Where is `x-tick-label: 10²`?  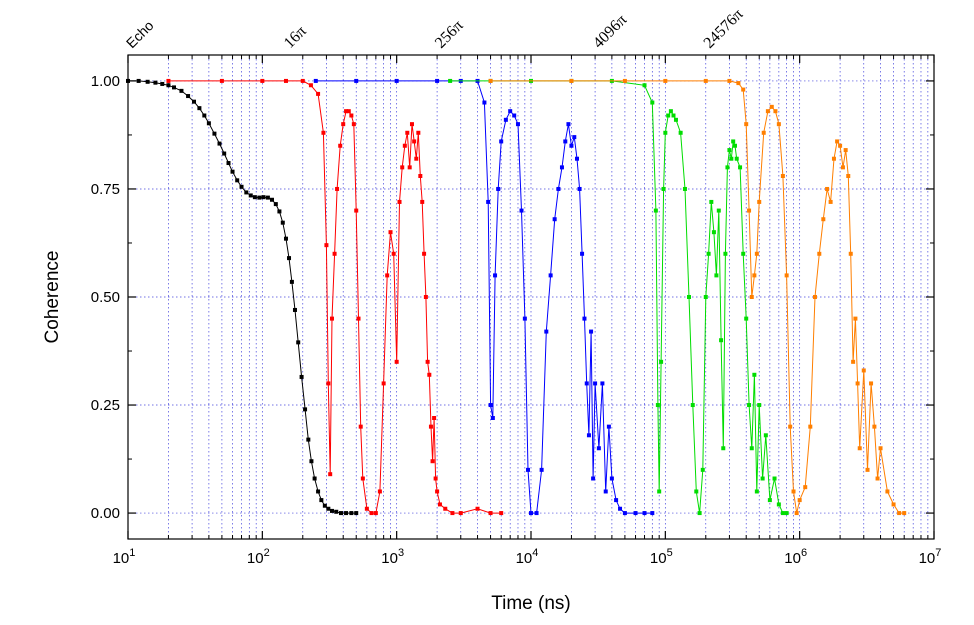
x-tick-label: 10² is located at coordinates (258, 557).